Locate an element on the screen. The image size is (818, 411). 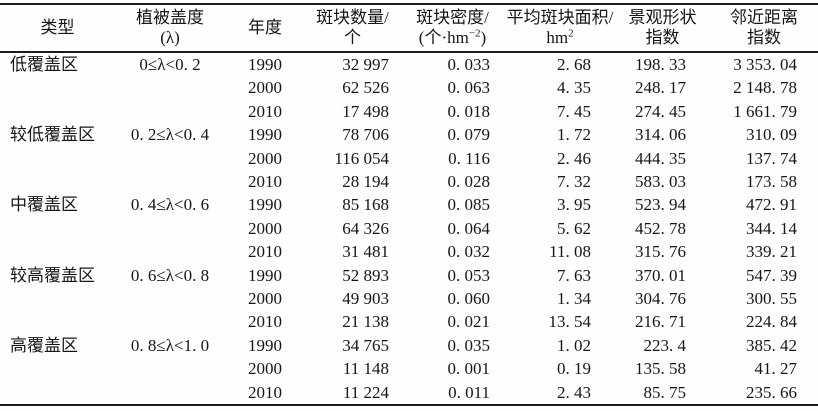
cell-landscape-shape-index: 523. 94 is located at coordinates (660, 205).